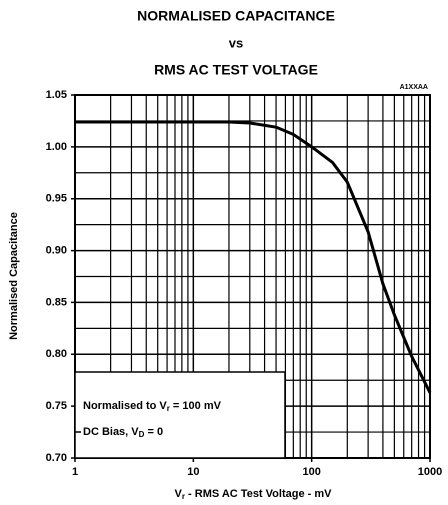 The width and height of the screenshot is (448, 505). What do you see at coordinates (56, 406) in the screenshot?
I see `y-tick-label: 0.75` at bounding box center [56, 406].